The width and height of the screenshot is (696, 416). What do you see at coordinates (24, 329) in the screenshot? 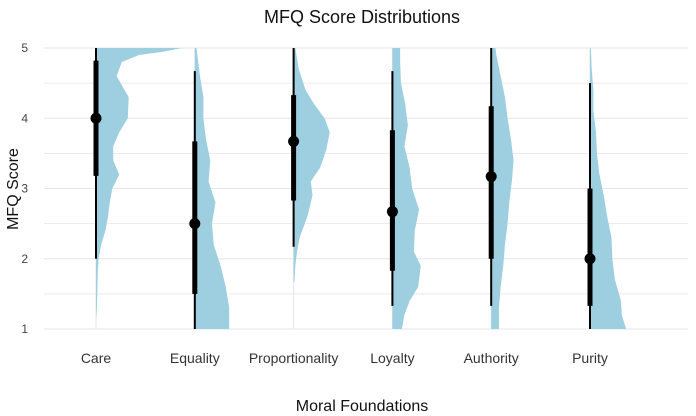
I see `y-tick-label: 1` at bounding box center [24, 329].